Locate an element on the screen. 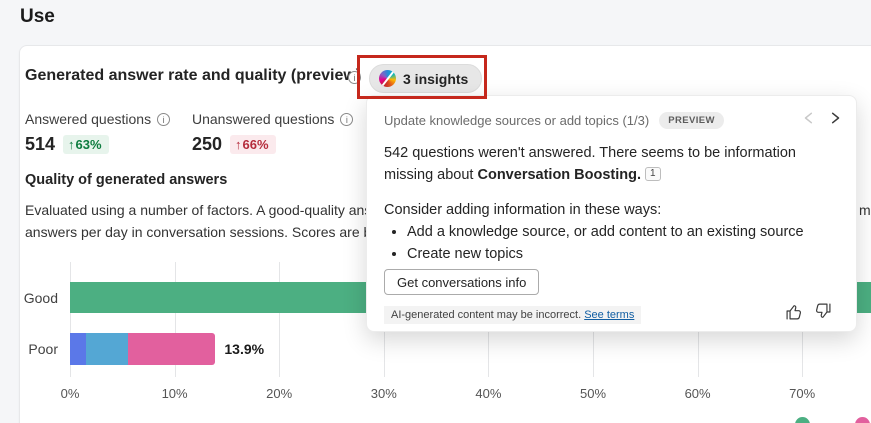 Image resolution: width=871 pixels, height=423 pixels. metric-value: 250 is located at coordinates (207, 144).